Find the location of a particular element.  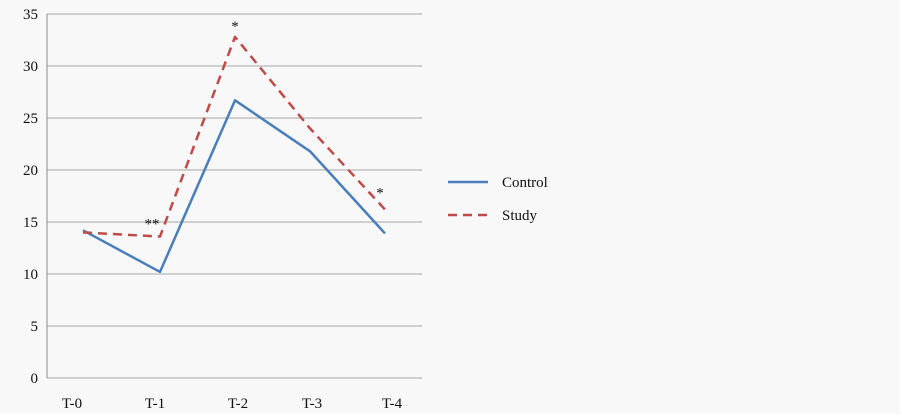

y-tick-label: 0 is located at coordinates (35, 379).